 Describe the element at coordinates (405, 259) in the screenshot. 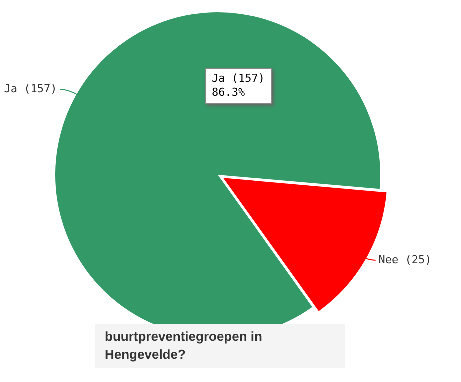

I see `slice-label: Nee (25)` at that location.